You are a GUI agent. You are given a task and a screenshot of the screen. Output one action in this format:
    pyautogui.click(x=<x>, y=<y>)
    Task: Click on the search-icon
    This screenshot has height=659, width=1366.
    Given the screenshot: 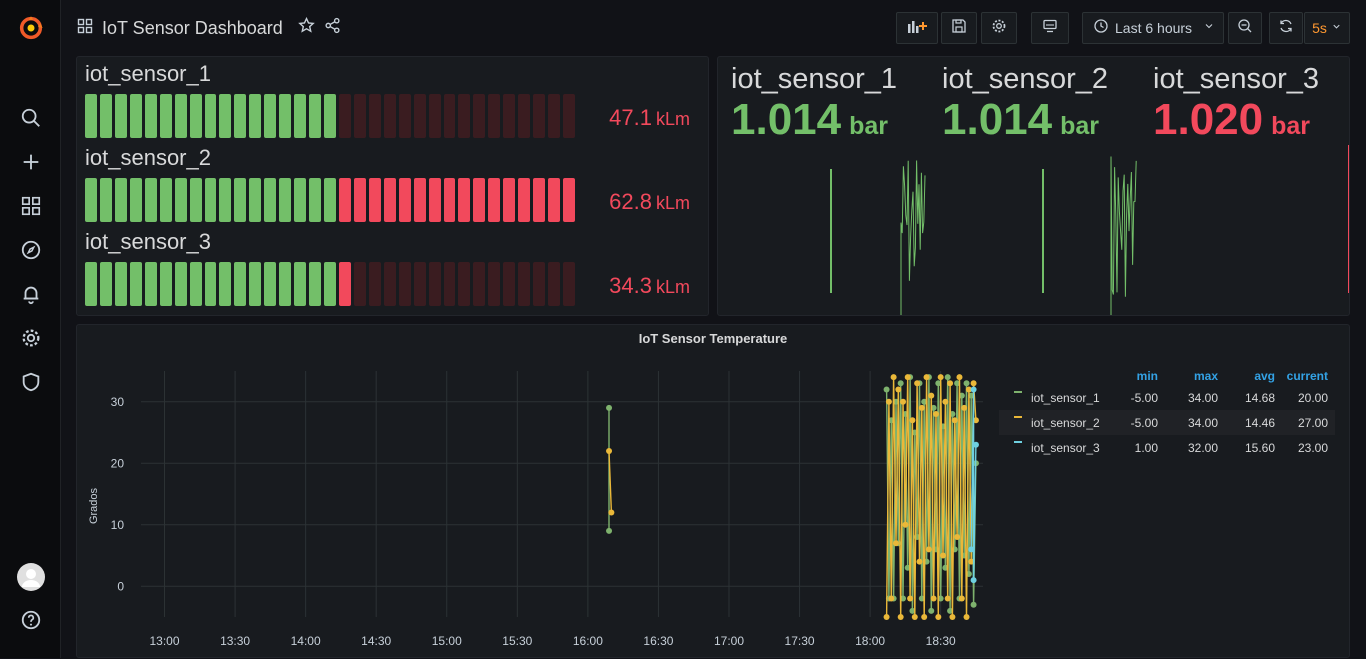 What is the action you would take?
    pyautogui.click(x=31, y=118)
    